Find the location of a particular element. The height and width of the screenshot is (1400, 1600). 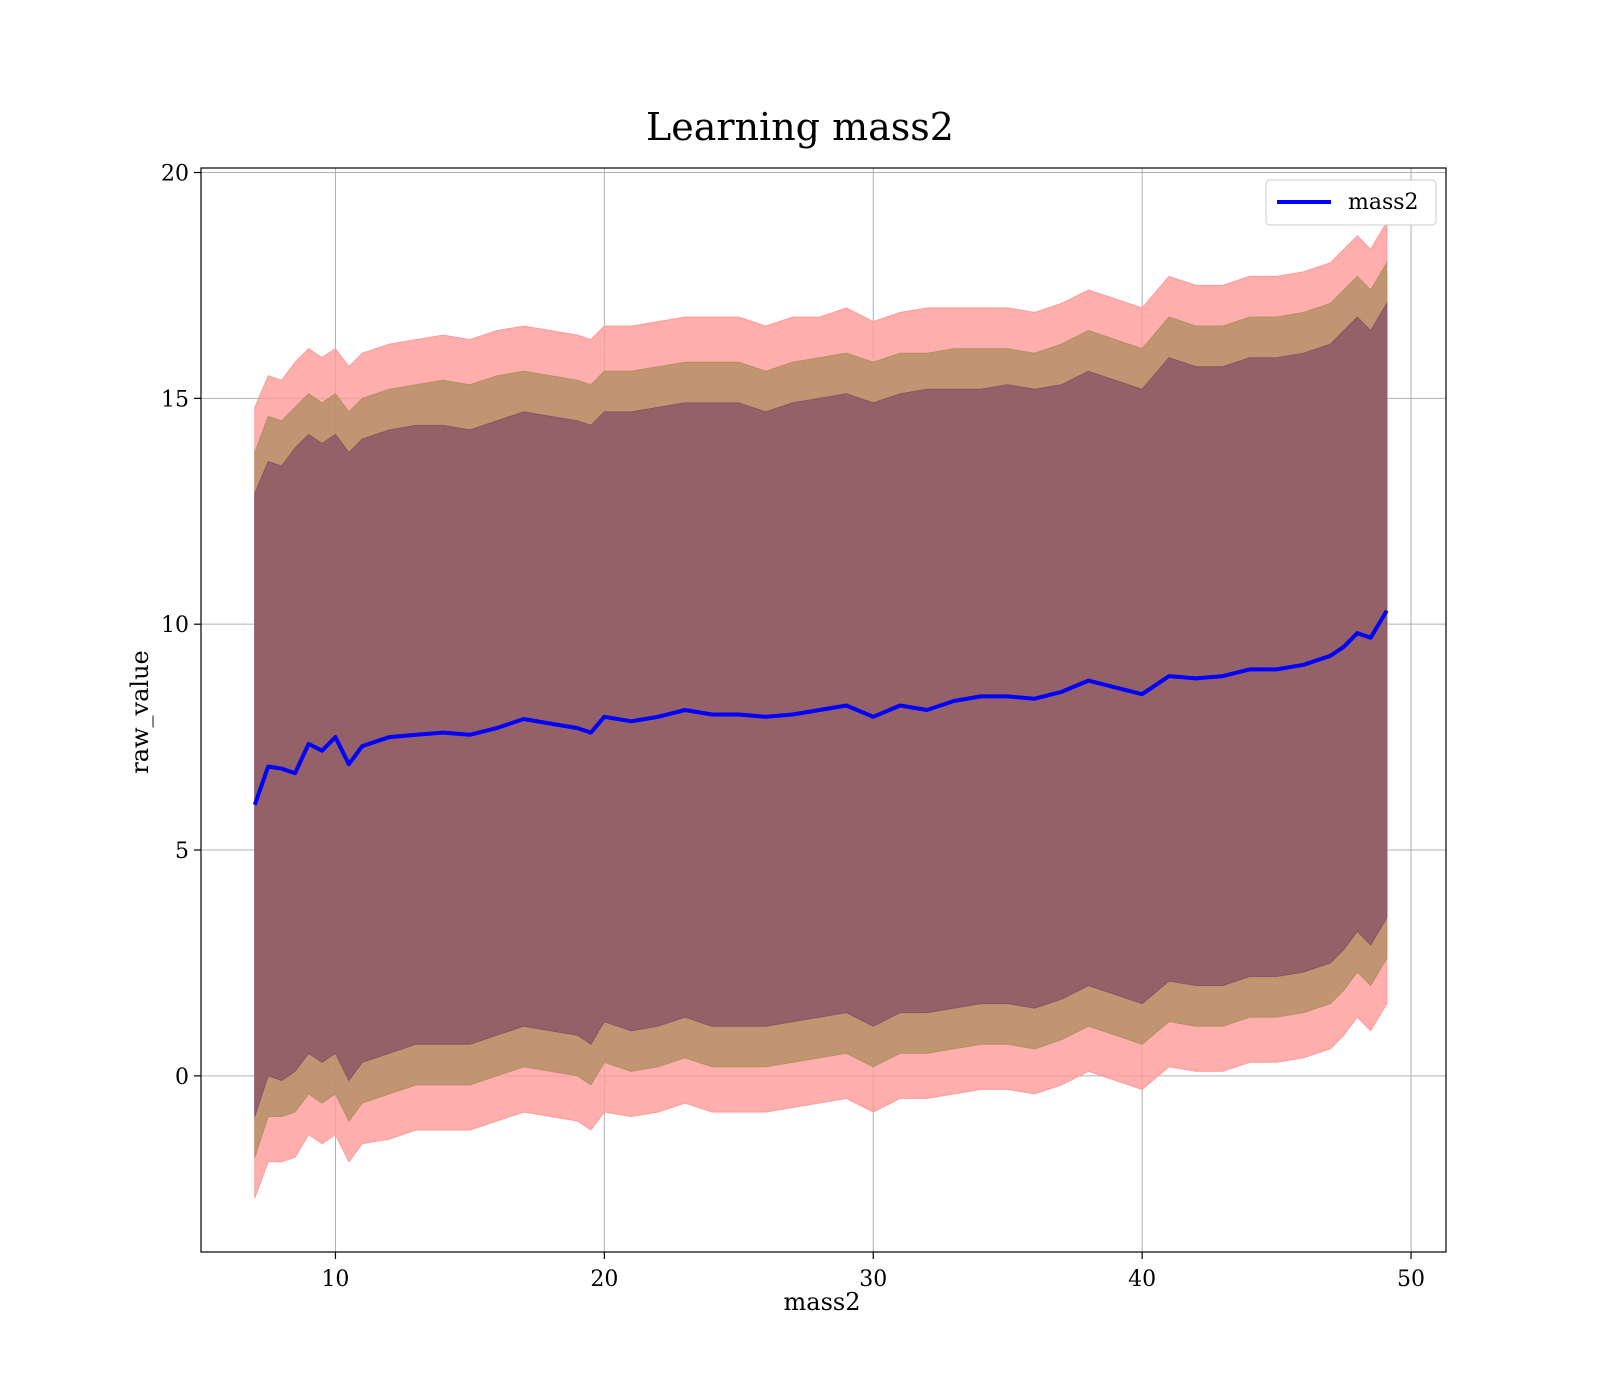

y-tick-label: 5 is located at coordinates (182, 851).